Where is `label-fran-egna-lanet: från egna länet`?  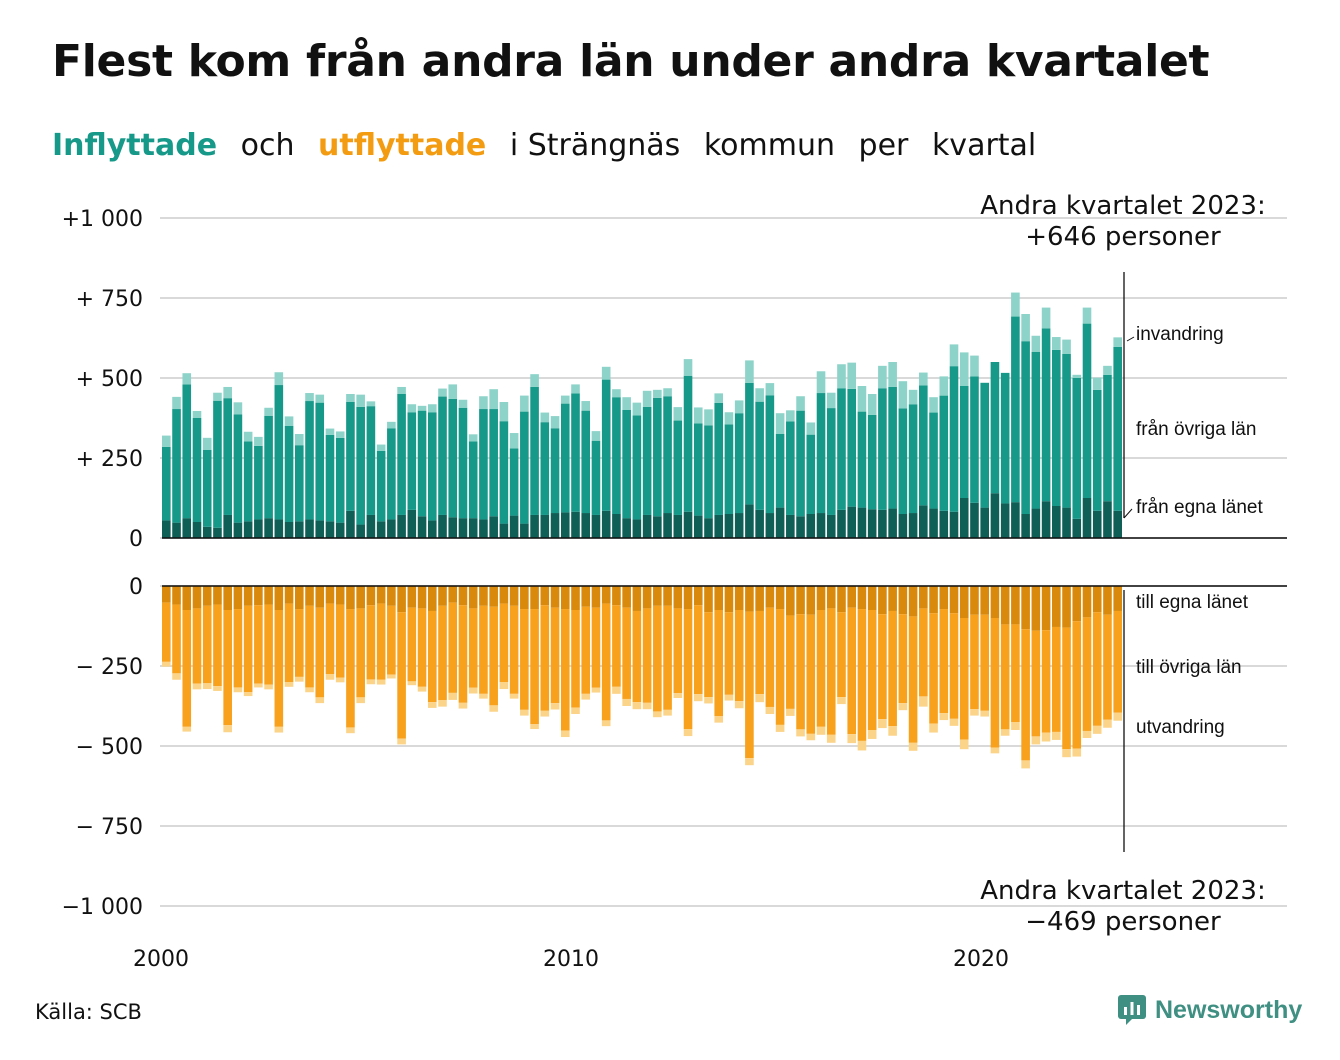
label-fran-egna-lanet: från egna länet is located at coordinates (1199, 507).